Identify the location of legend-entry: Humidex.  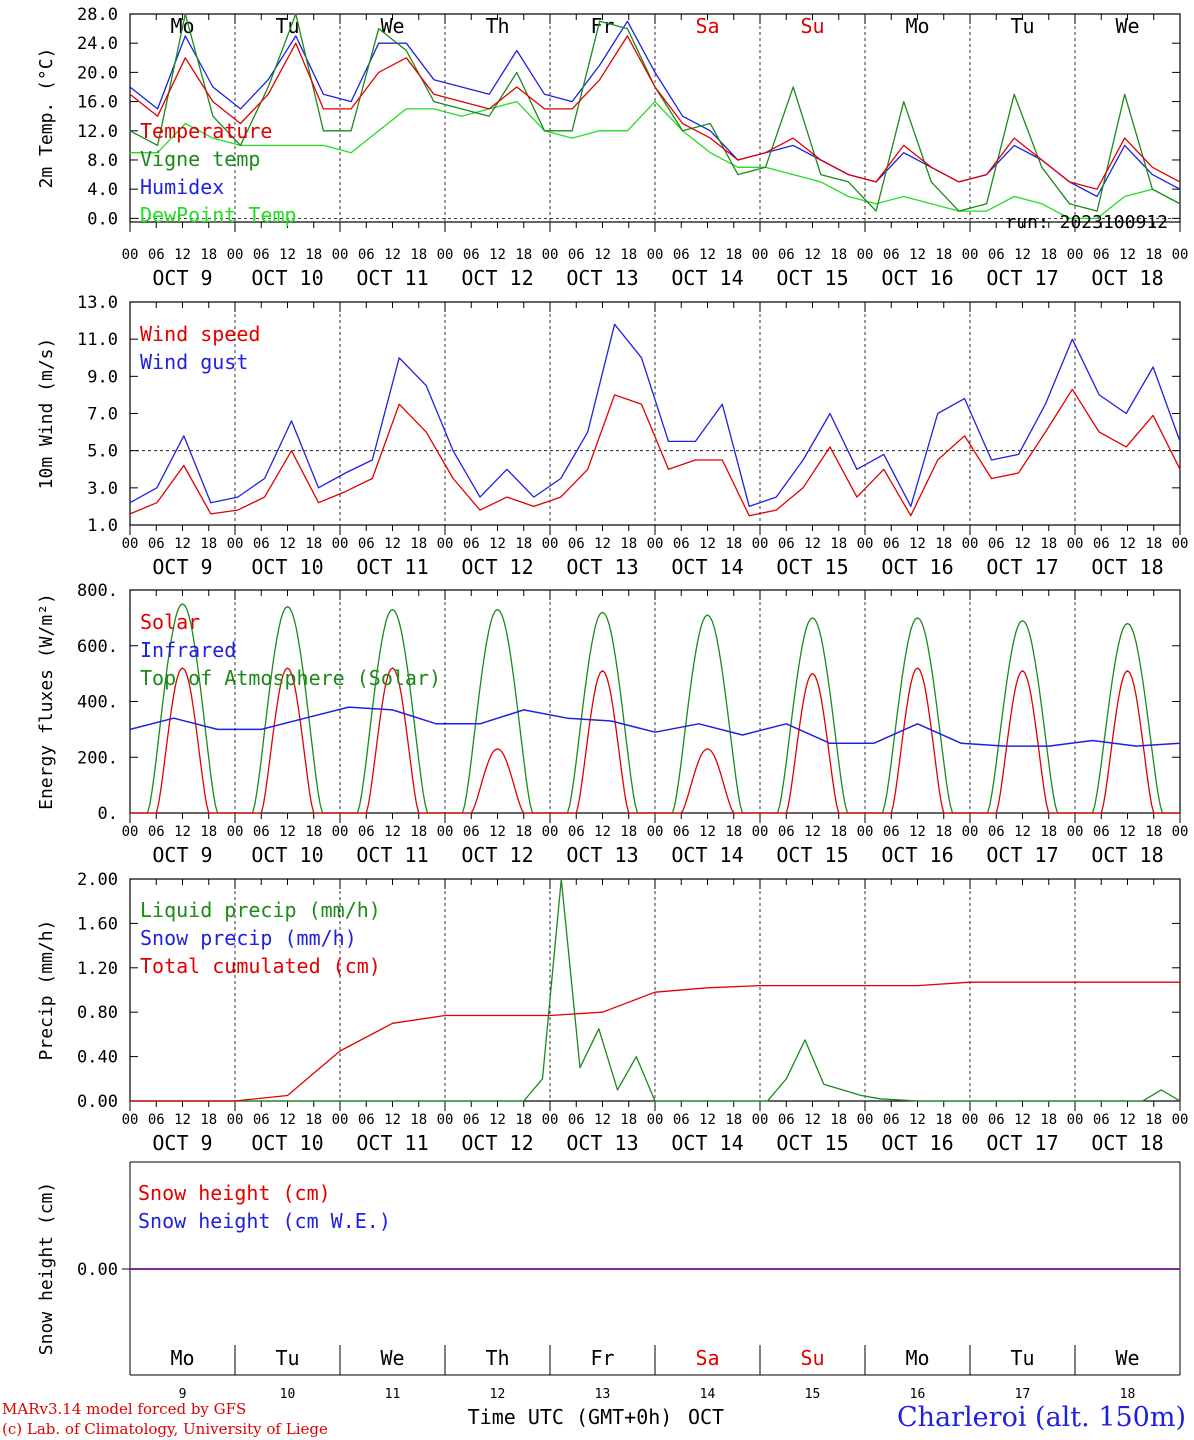
(182, 187).